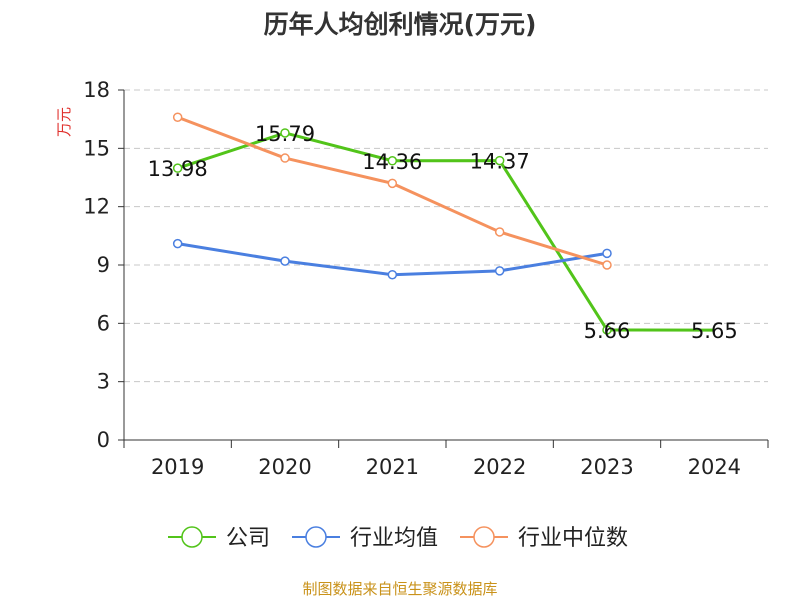  What do you see at coordinates (219, 538) in the screenshot?
I see `legend-item-1: 公司` at bounding box center [219, 538].